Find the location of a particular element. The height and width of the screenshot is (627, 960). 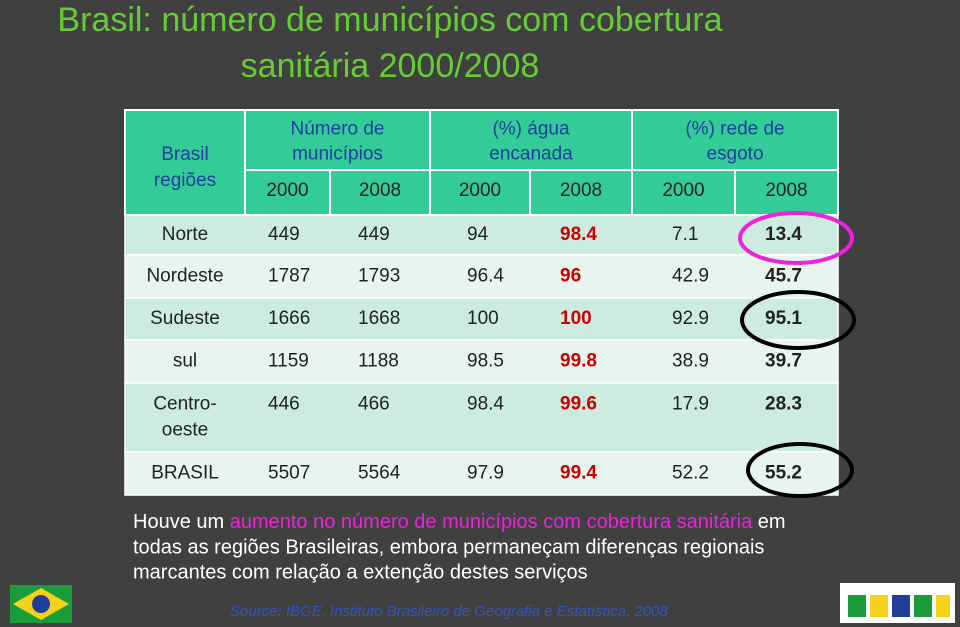

cell-value: 1666 is located at coordinates (289, 318).